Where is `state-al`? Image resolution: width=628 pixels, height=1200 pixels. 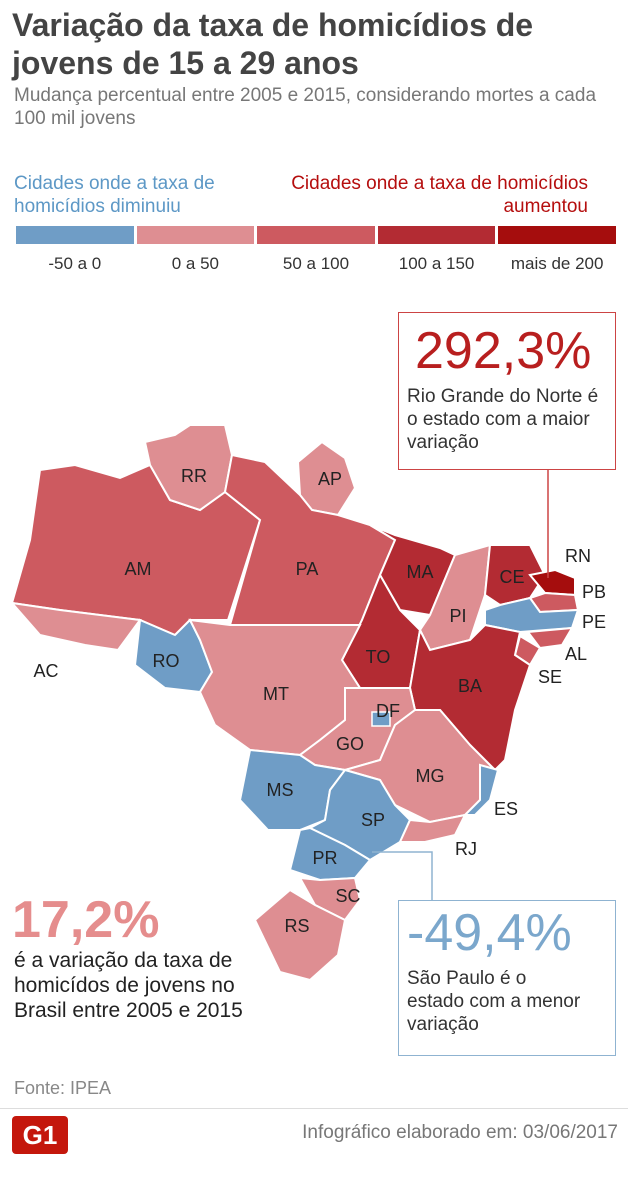
state-al is located at coordinates (550, 638).